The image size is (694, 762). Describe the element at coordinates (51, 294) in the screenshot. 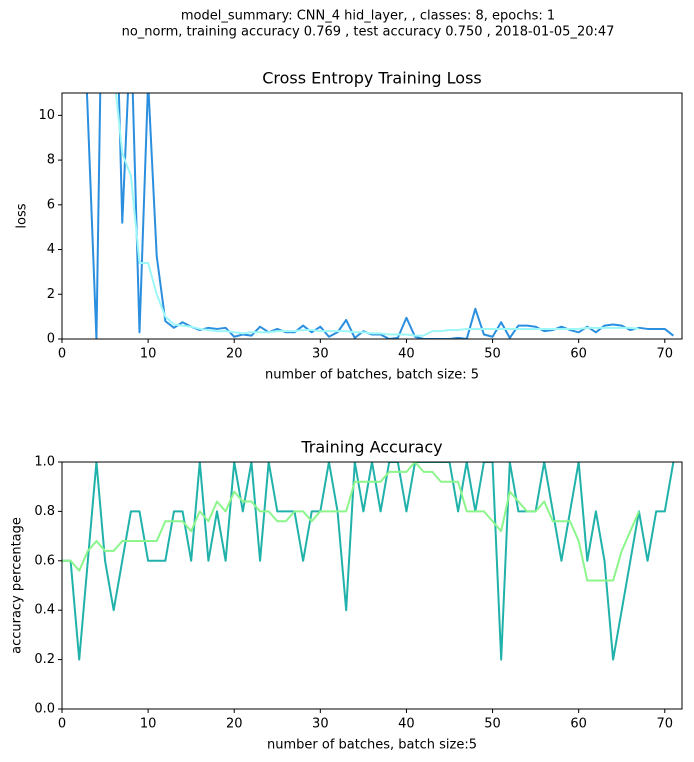

I see `y-tick-label: 2` at that location.